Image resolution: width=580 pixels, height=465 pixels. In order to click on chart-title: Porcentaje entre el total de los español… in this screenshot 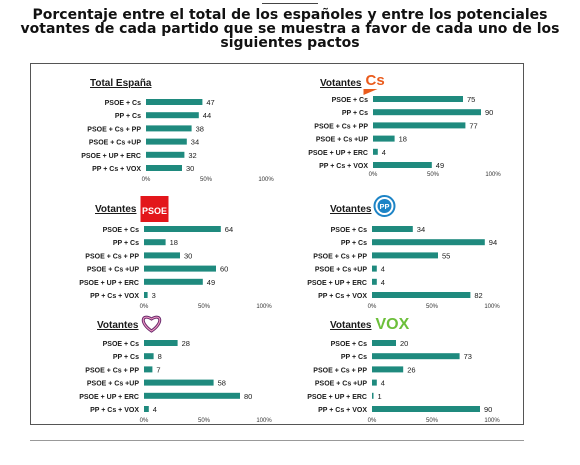, I will do `click(290, 29)`.